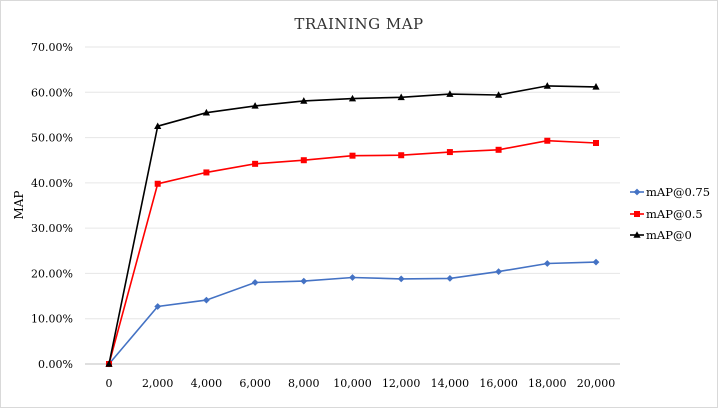 Image resolution: width=718 pixels, height=409 pixels. Describe the element at coordinates (55, 364) in the screenshot. I see `y-tick-label: 0.00%` at that location.